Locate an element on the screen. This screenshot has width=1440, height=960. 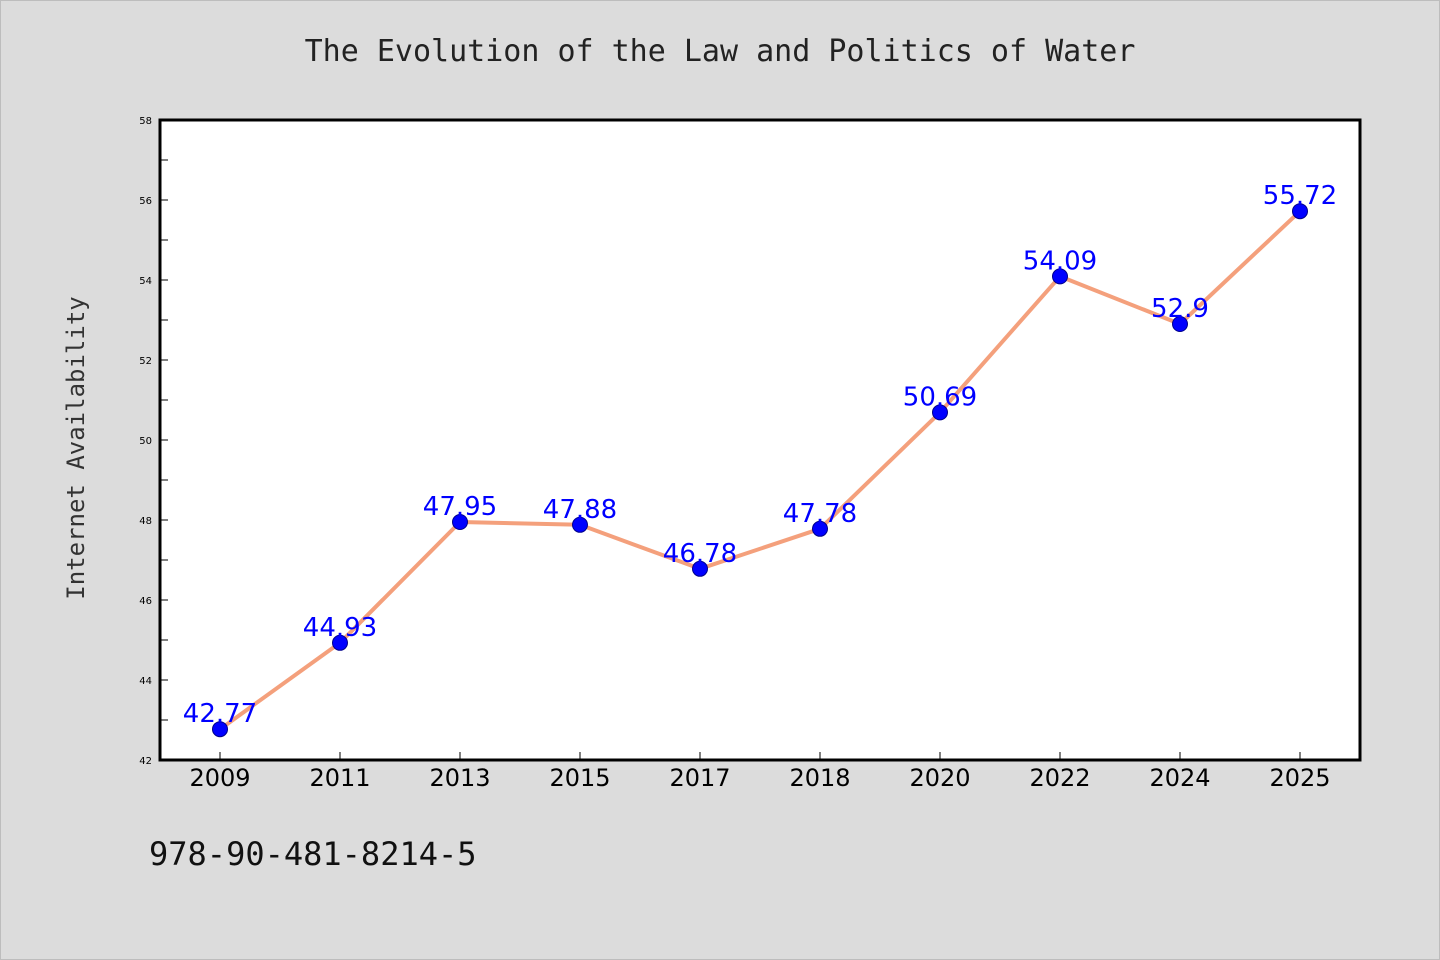
x-tick: 2018 is located at coordinates (820, 772).